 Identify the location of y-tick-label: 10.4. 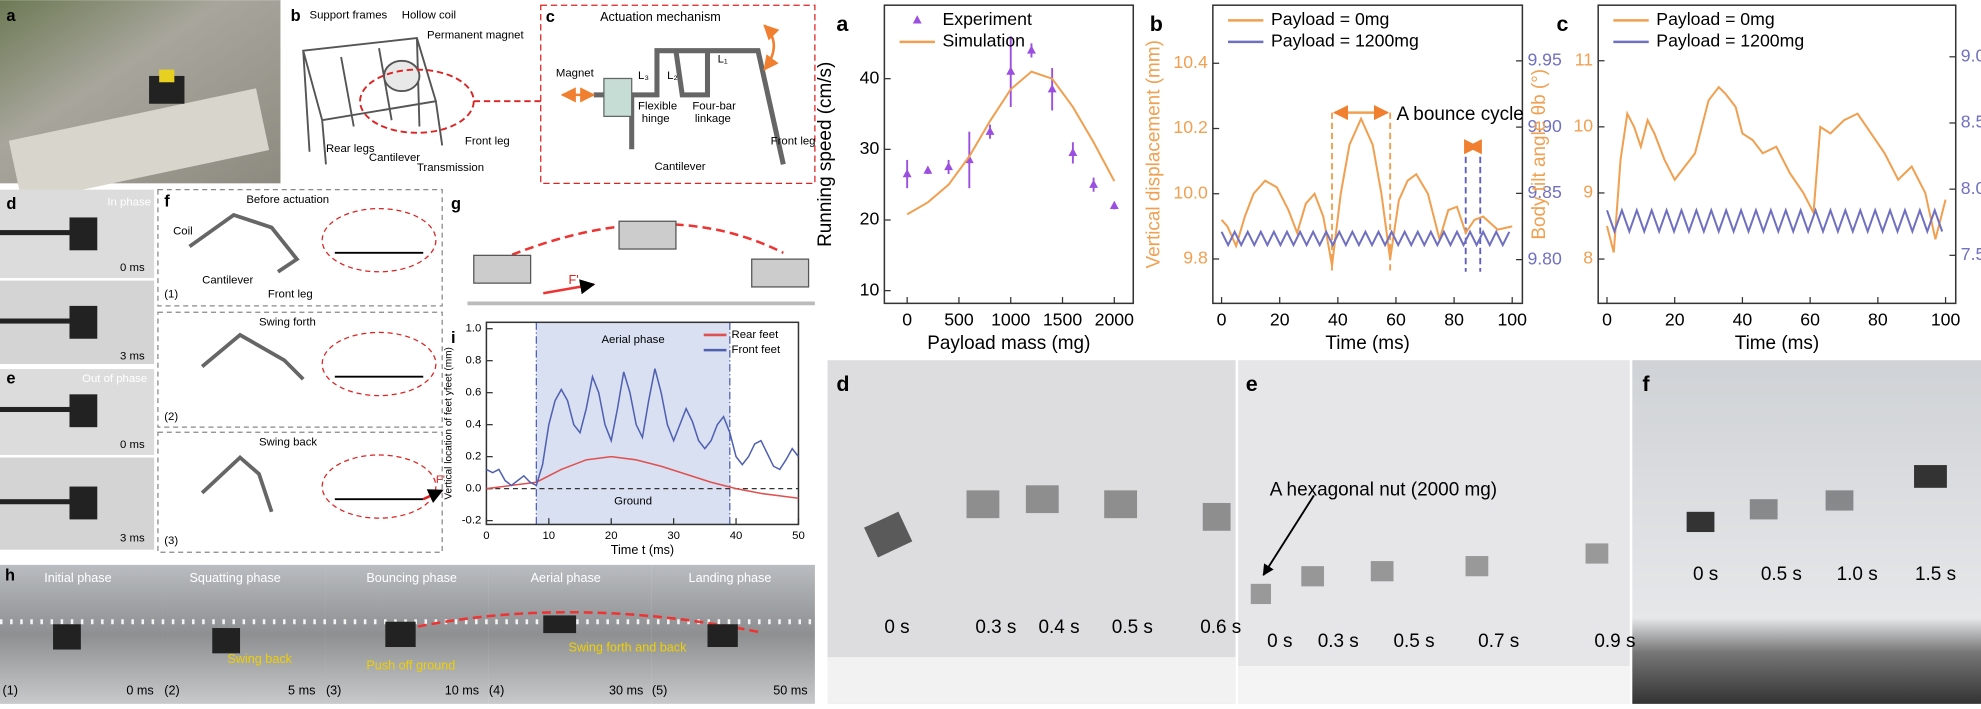
(1190, 62).